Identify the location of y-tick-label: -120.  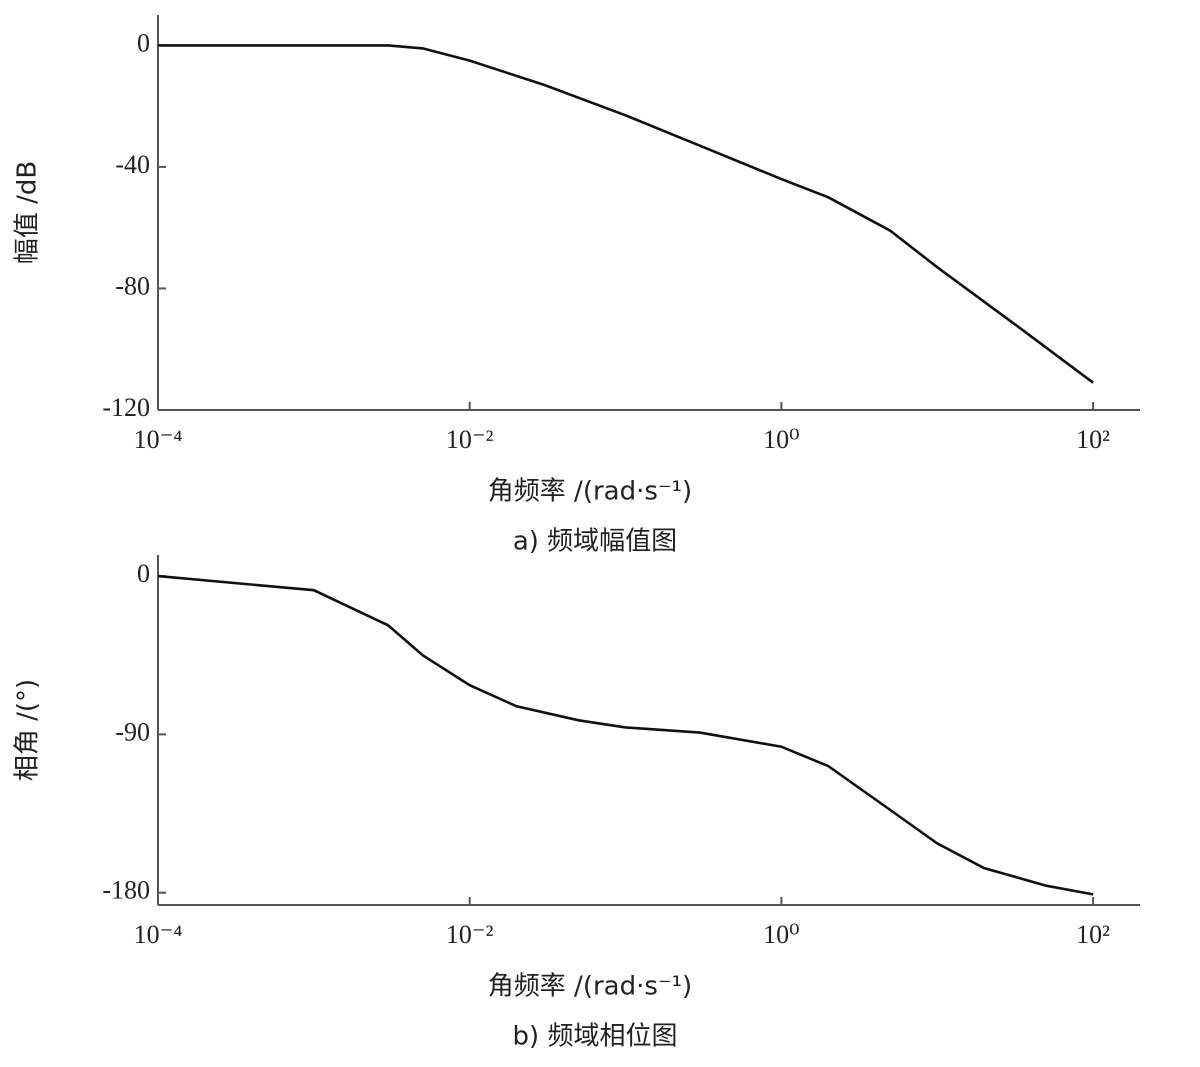
(126, 407).